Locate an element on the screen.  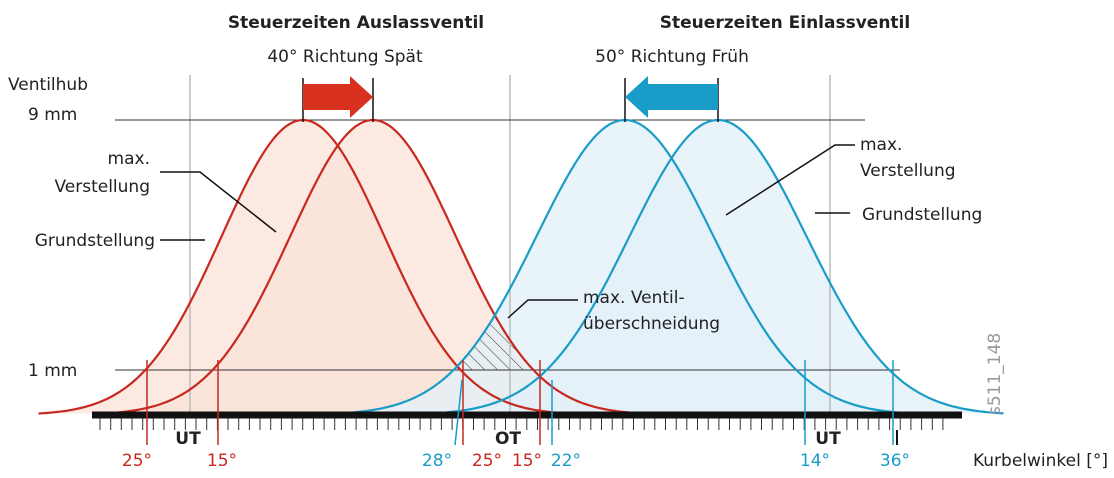
angle-markers is located at coordinates (522, 403).